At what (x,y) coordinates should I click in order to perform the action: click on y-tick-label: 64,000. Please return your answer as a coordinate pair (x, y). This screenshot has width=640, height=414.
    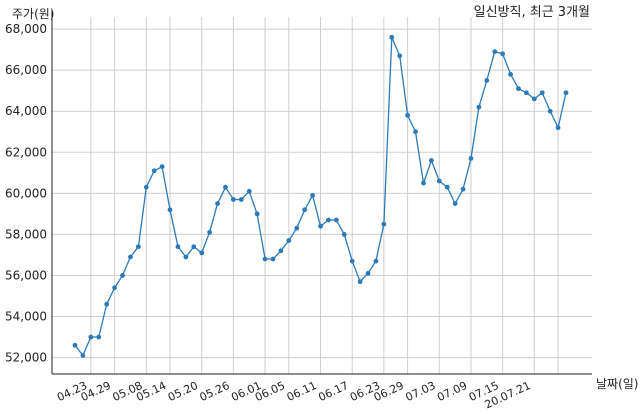
    Looking at the image, I should click on (26, 111).